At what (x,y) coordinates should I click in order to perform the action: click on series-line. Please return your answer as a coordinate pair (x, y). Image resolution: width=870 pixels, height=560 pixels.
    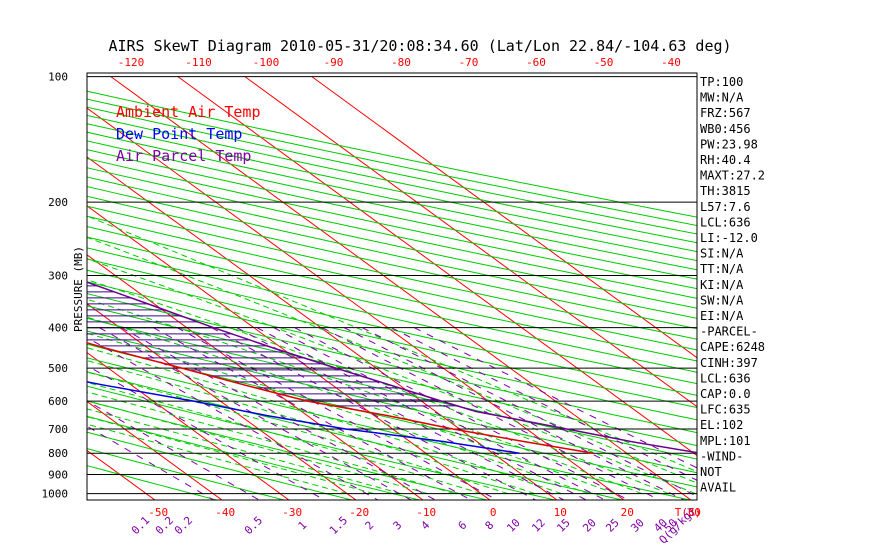
    Looking at the image, I should click on (303, 417).